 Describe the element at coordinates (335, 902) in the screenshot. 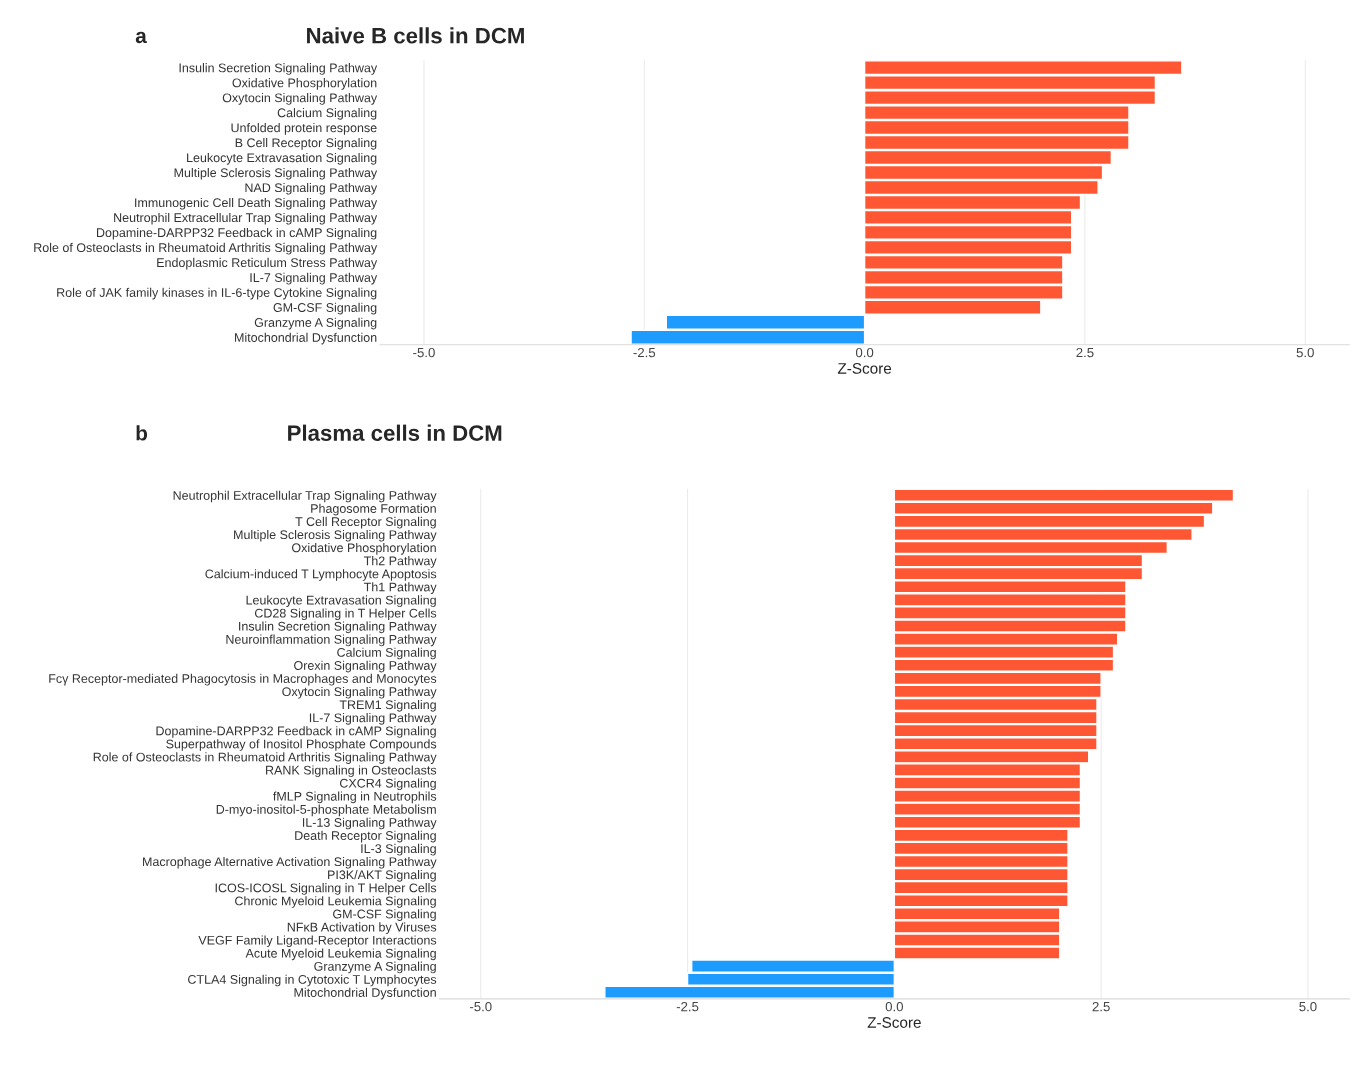

I see `y-tick-label: Chronic Myeloid Leukemia Signaling` at that location.